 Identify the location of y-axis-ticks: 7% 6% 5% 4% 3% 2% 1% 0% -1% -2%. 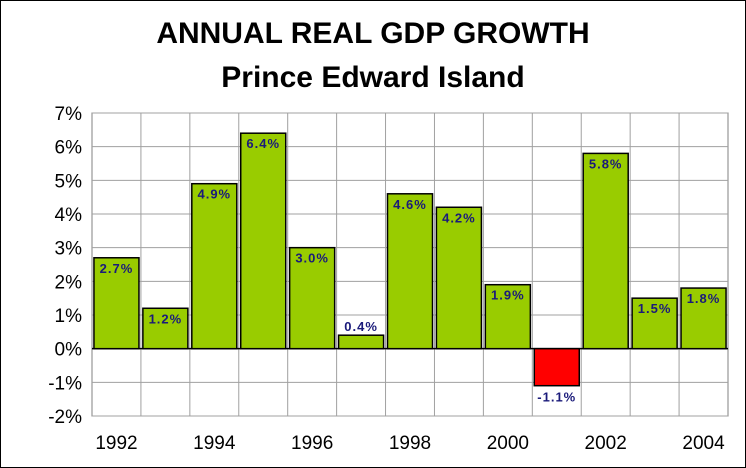
(65, 266).